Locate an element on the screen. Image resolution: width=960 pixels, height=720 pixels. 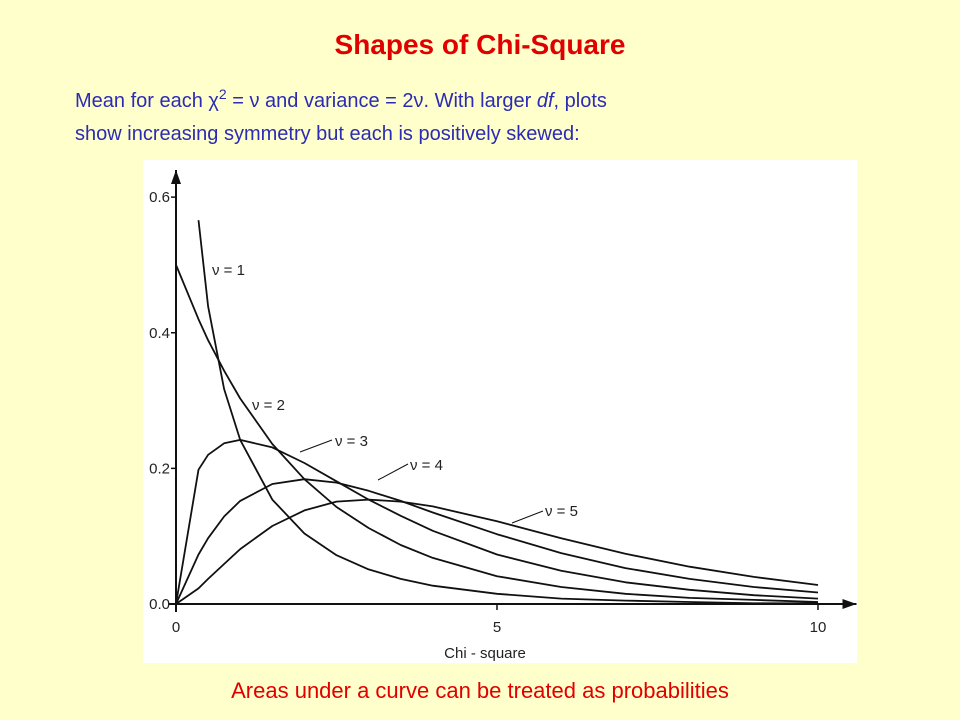
y-axis-arrow is located at coordinates (176, 177).